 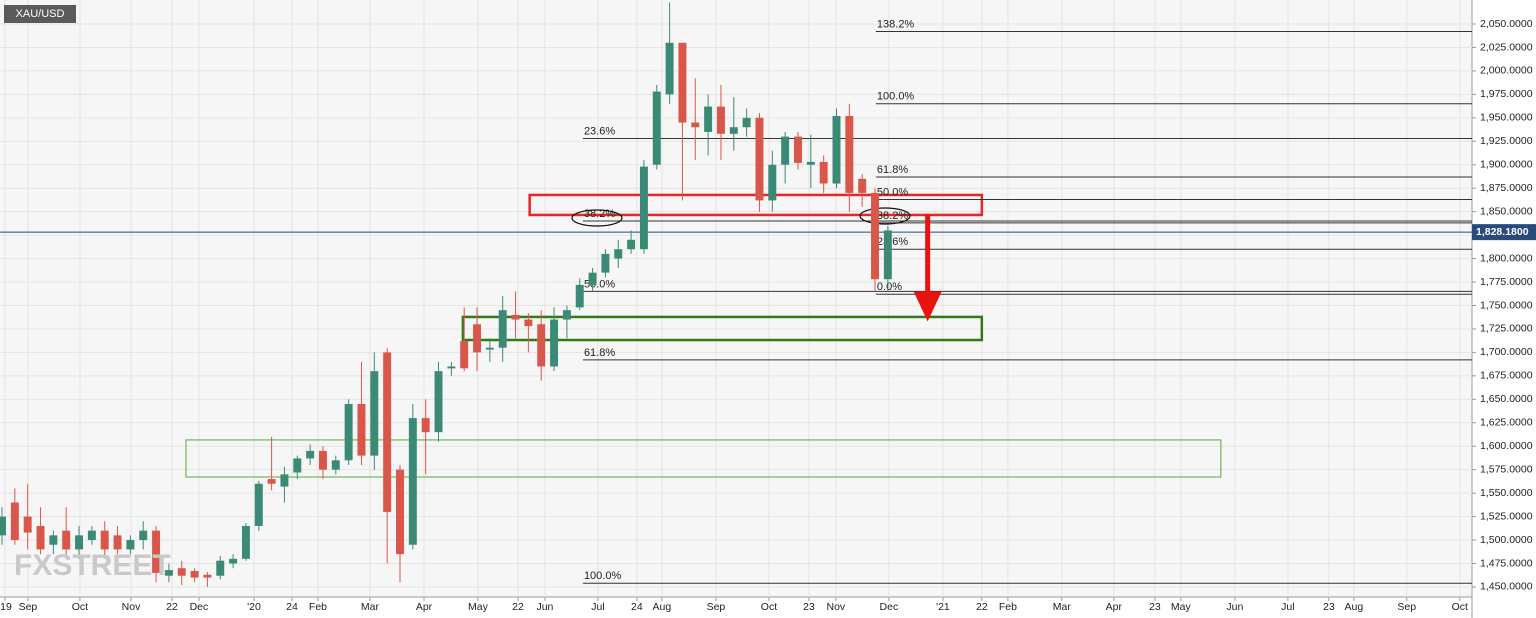 I want to click on y-tick-label: 1,575.0000, so click(x=1506, y=469).